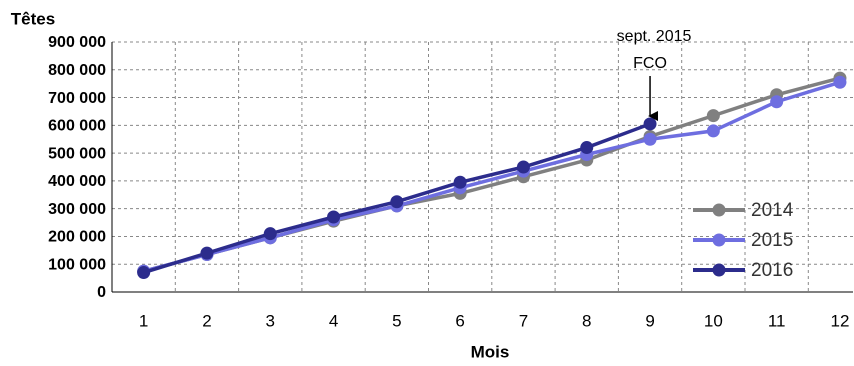  What do you see at coordinates (396, 320) in the screenshot?
I see `x-tick-label: 5` at bounding box center [396, 320].